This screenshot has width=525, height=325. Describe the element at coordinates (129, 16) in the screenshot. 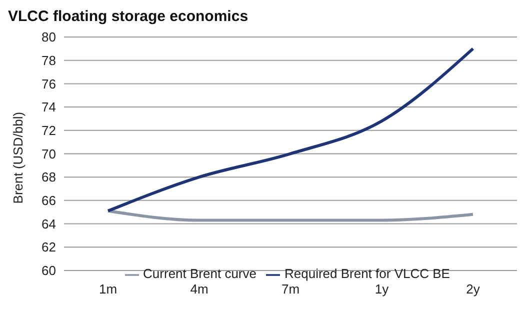

I see `chart-title: VLCC floating storage economics` at that location.